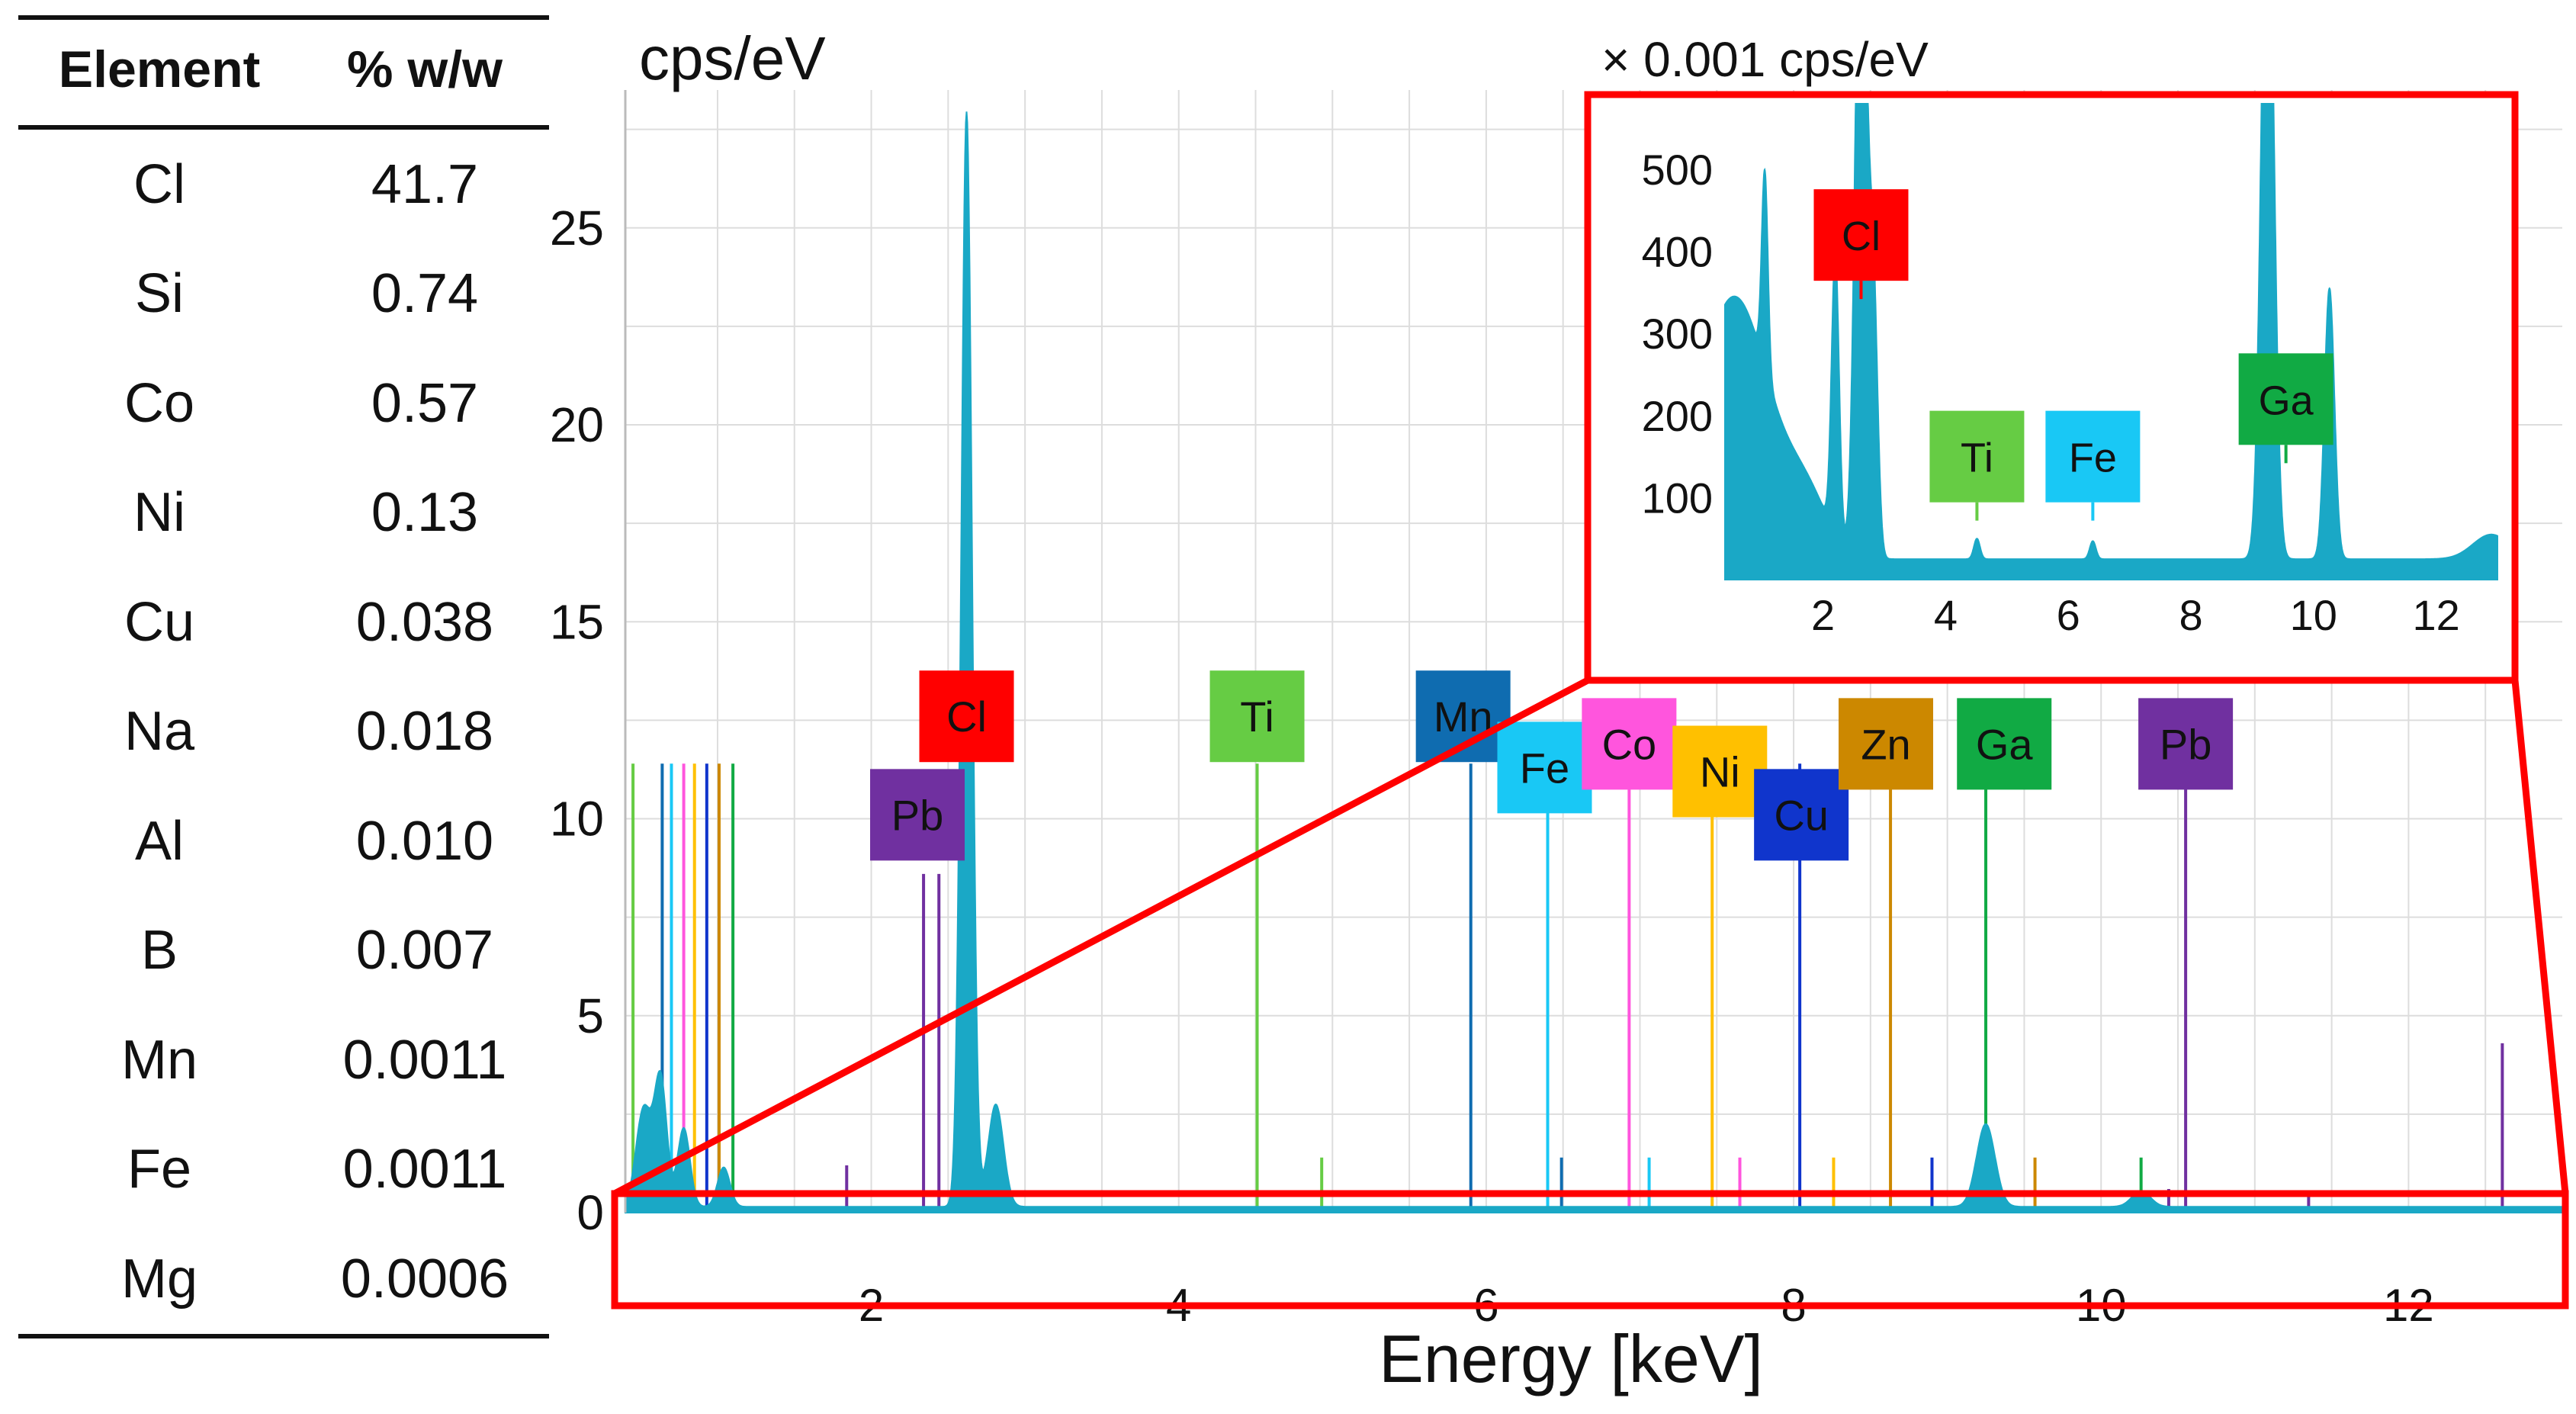 The image size is (2576, 1414). I want to click on inset-x-tick-label: 4, so click(1946, 615).